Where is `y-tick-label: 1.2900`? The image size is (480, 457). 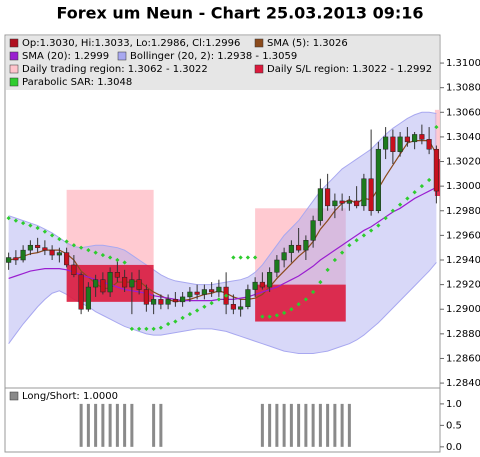 y-tick-label: 1.2900 is located at coordinates (463, 309).